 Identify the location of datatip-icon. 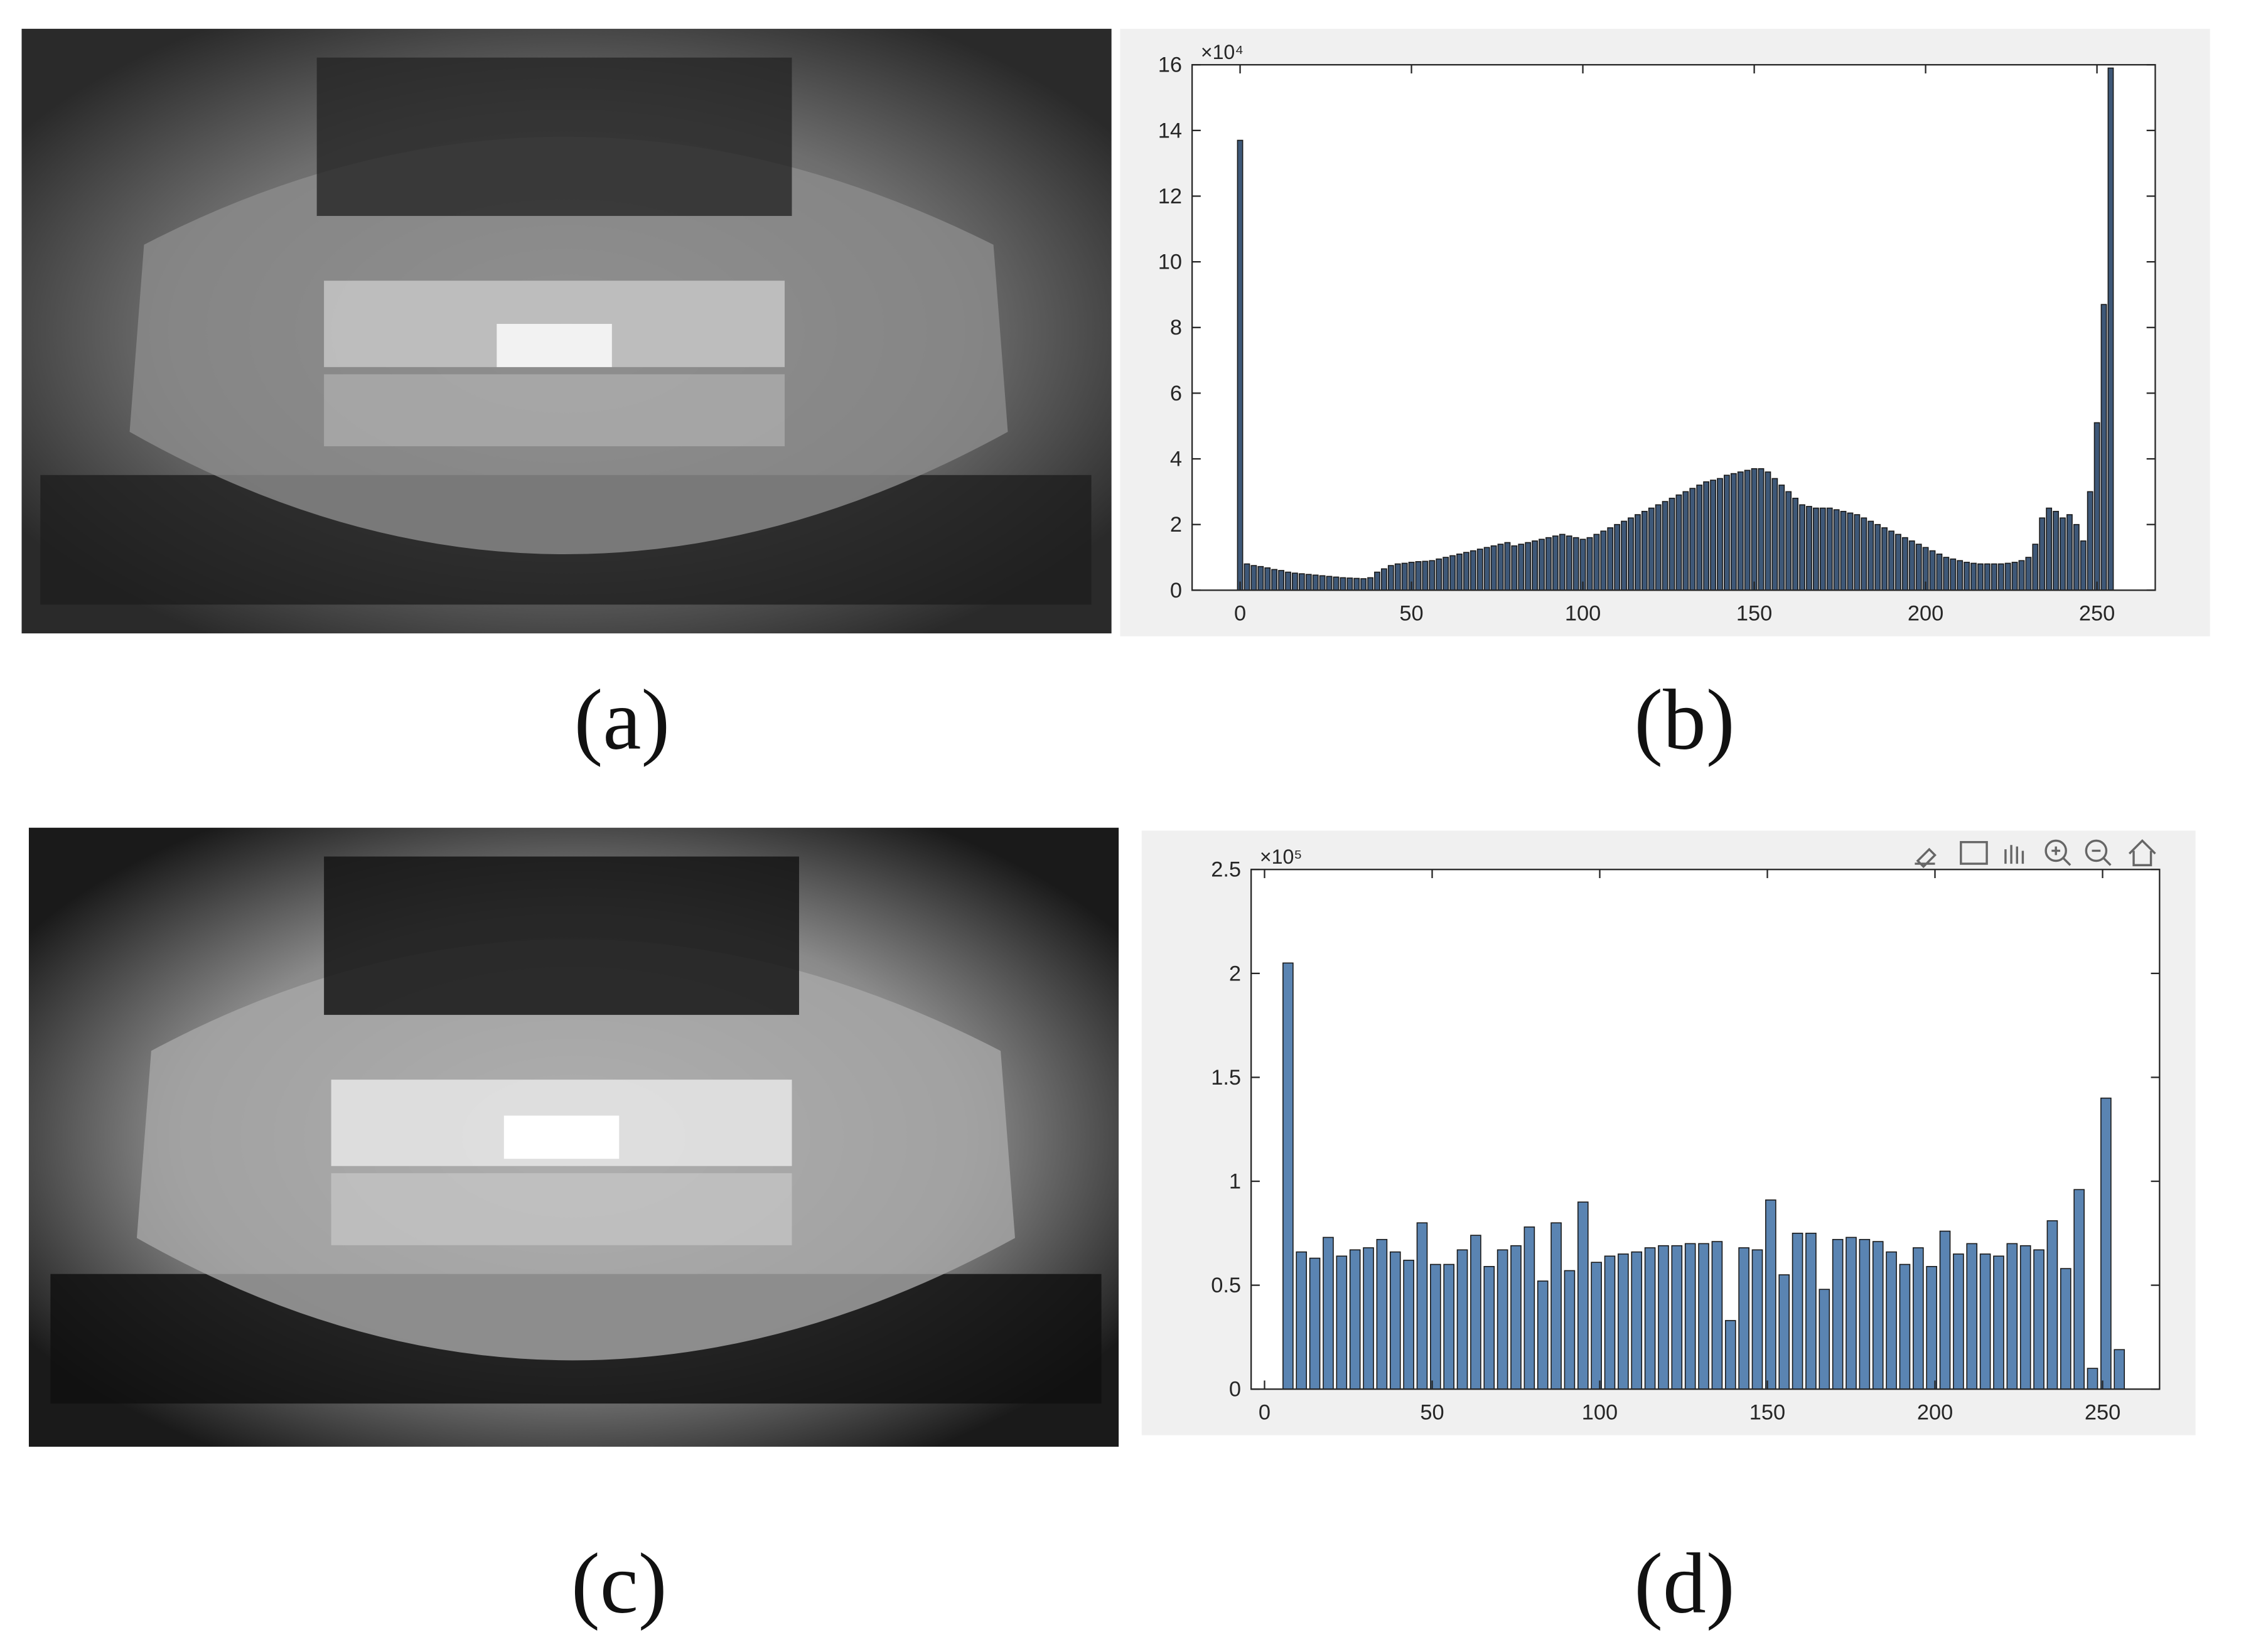
(1974, 852).